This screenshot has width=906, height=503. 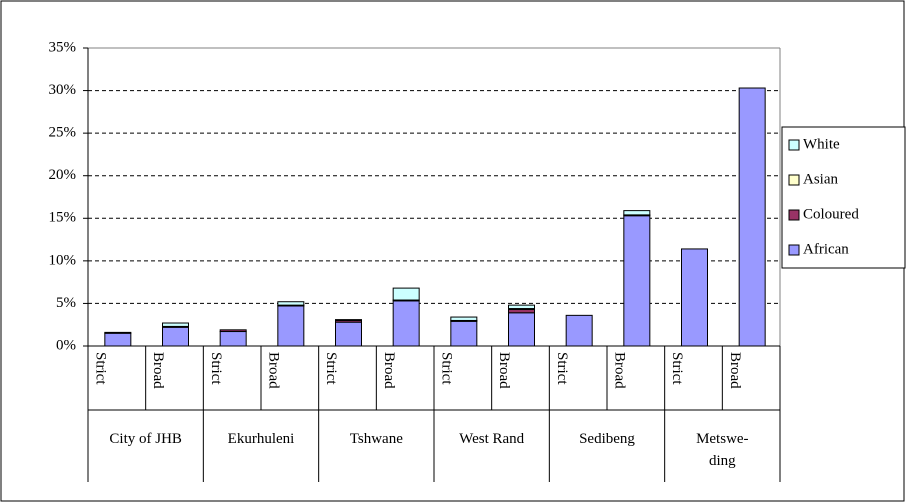 What do you see at coordinates (826, 249) in the screenshot?
I see `legend-label: African` at bounding box center [826, 249].